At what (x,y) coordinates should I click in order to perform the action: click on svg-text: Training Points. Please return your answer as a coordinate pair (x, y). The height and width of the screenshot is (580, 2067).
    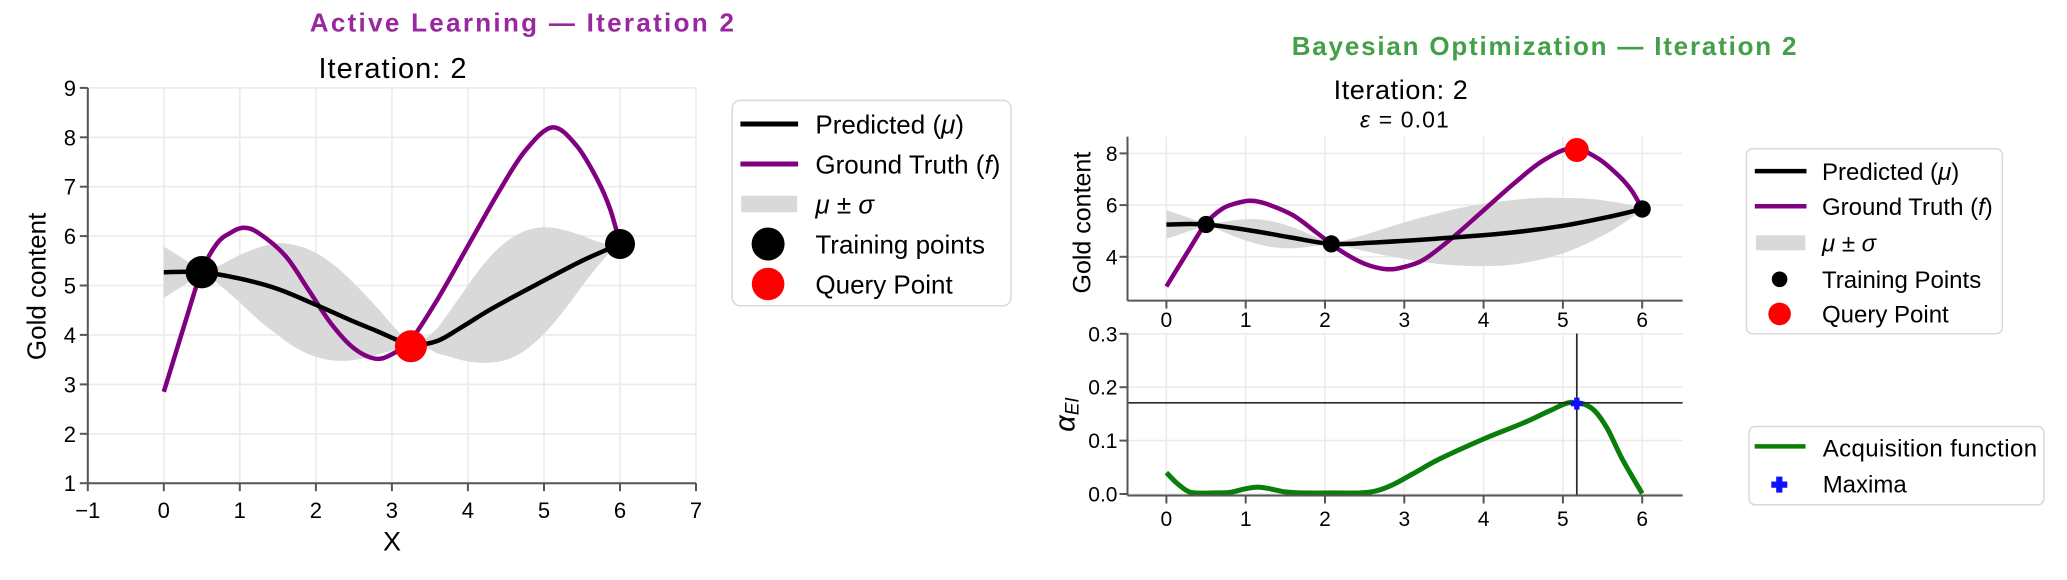
    Looking at the image, I should click on (1901, 280).